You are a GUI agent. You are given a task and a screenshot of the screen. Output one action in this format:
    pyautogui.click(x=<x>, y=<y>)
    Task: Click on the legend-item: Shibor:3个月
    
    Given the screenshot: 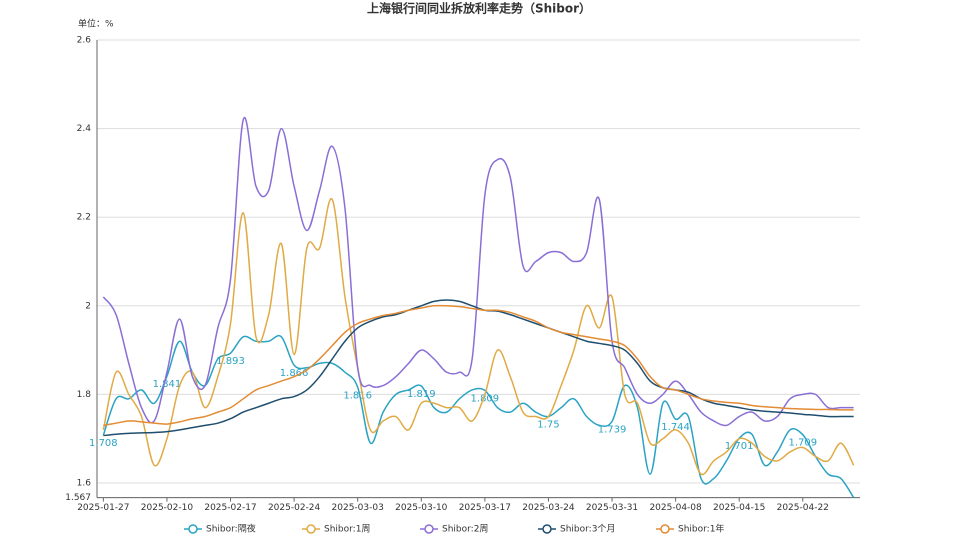 What is the action you would take?
    pyautogui.click(x=576, y=529)
    